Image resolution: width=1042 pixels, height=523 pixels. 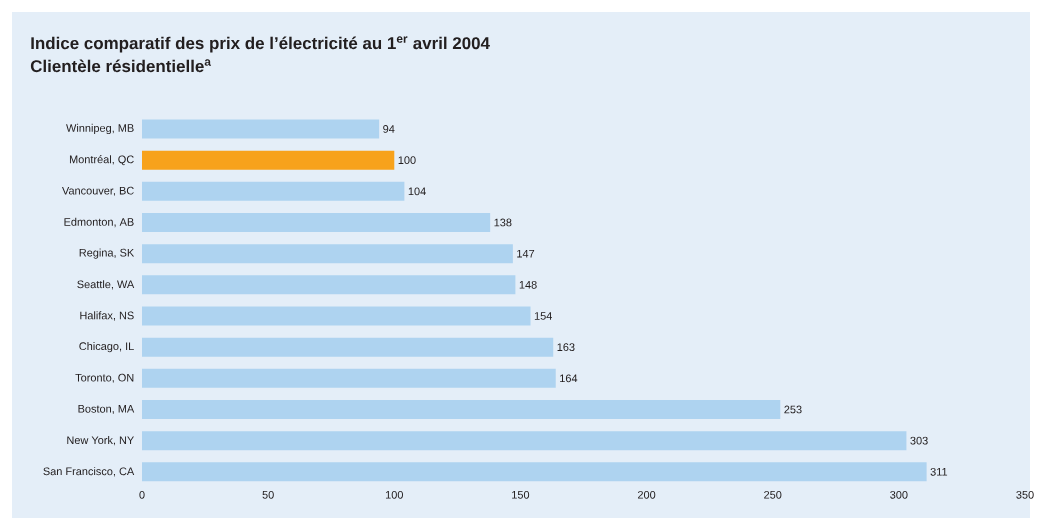 What do you see at coordinates (107, 253) in the screenshot?
I see `y-tick-label: Regina, SK` at bounding box center [107, 253].